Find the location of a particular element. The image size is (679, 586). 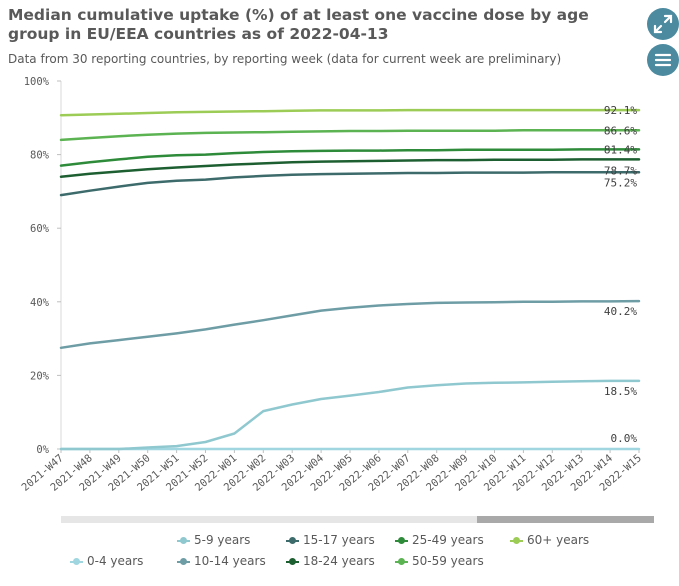

menu-icon is located at coordinates (663, 60).